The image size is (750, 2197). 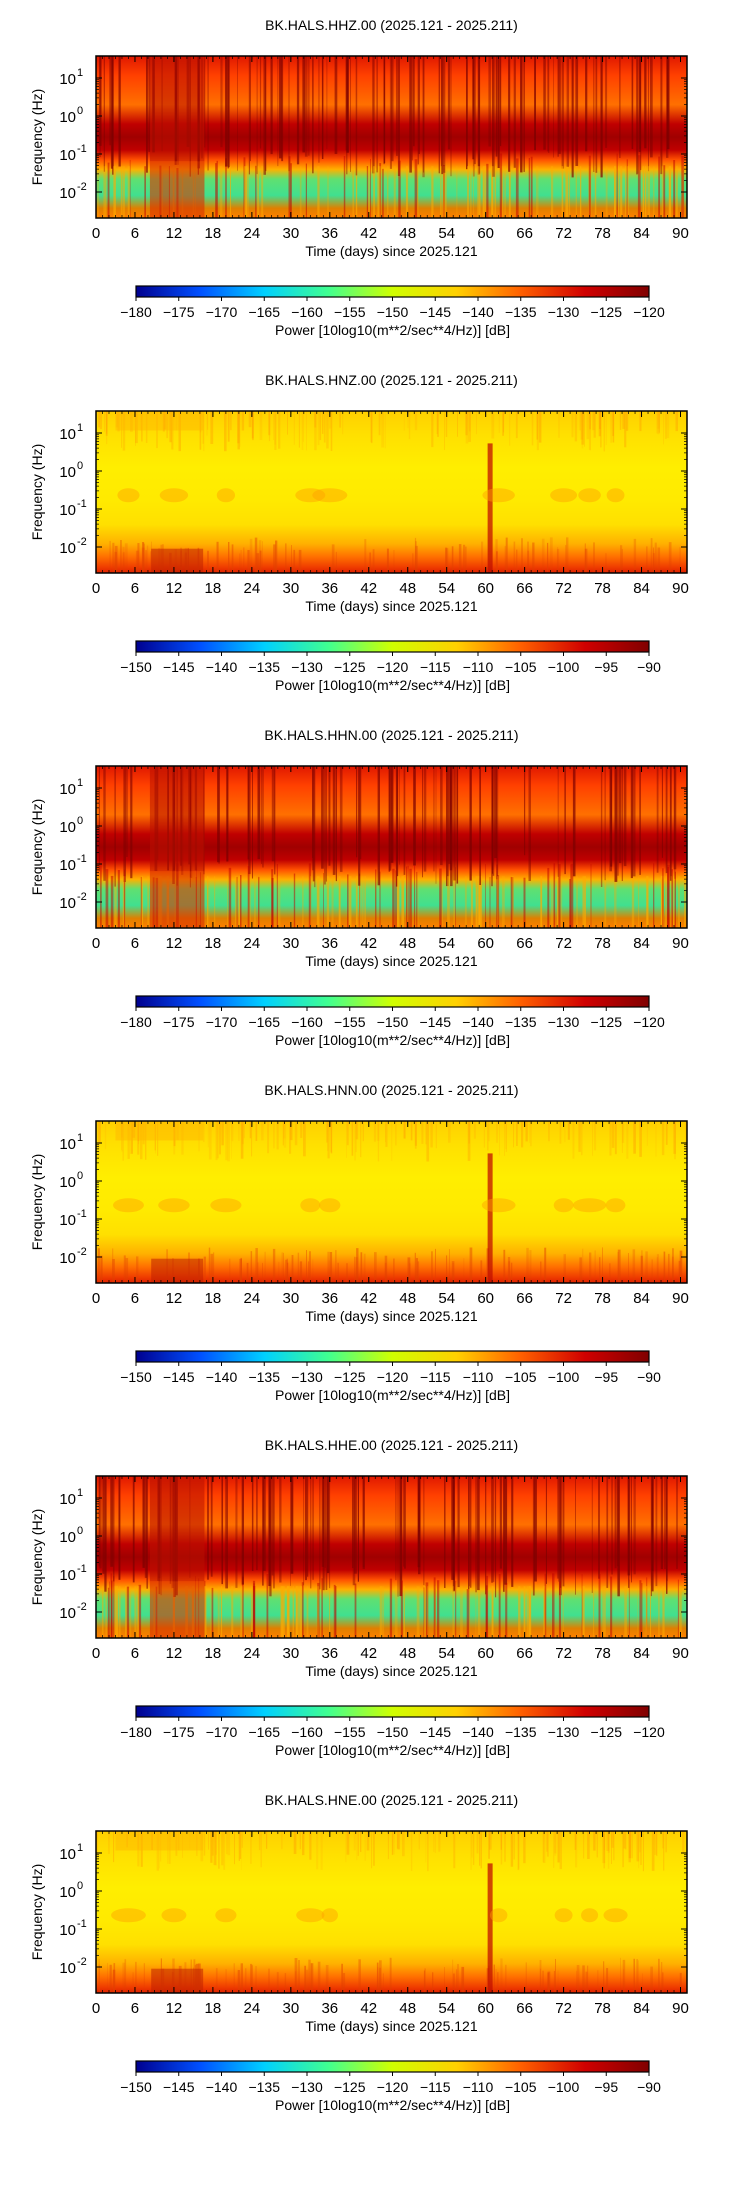 I want to click on colorbar-tick-label: −180, so click(x=136, y=1732).